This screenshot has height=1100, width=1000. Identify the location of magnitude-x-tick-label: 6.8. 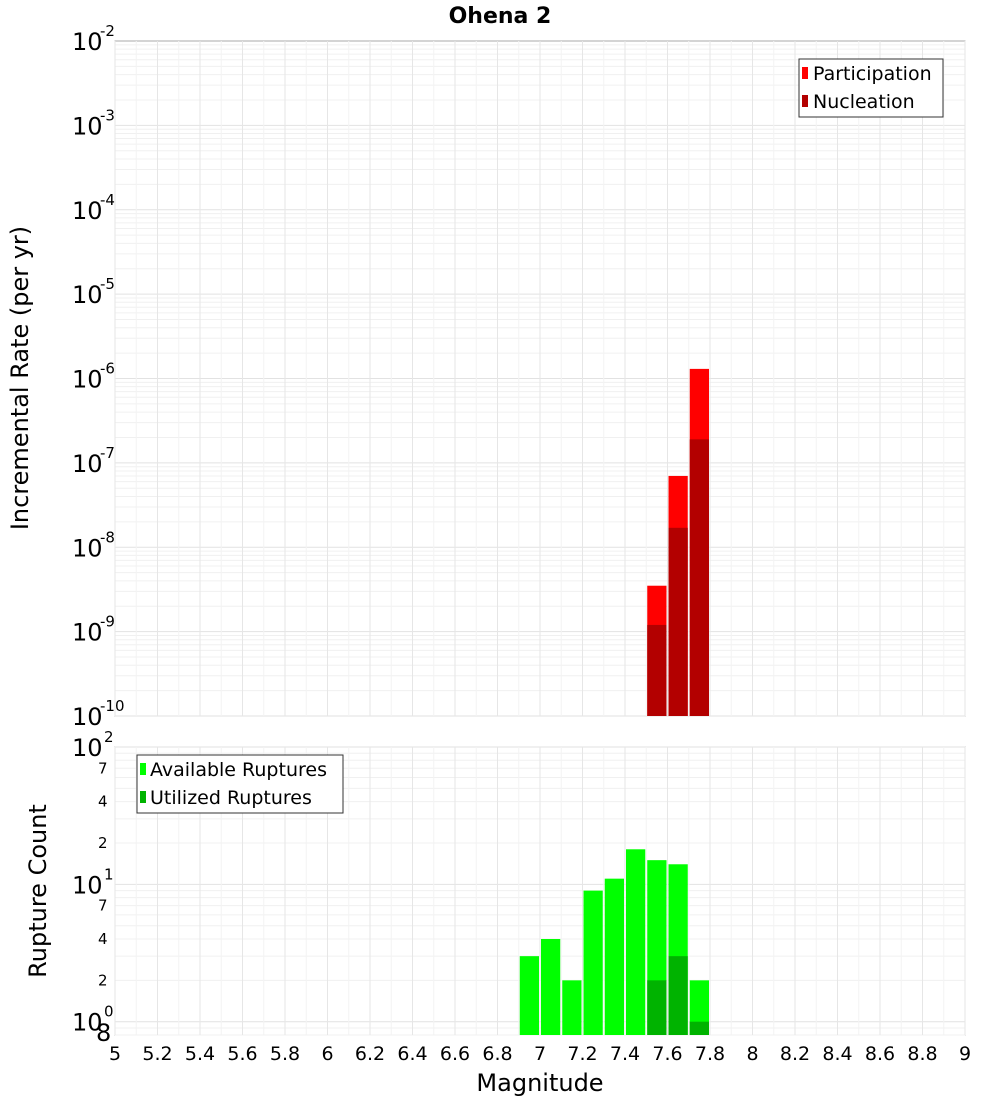
(497, 1054).